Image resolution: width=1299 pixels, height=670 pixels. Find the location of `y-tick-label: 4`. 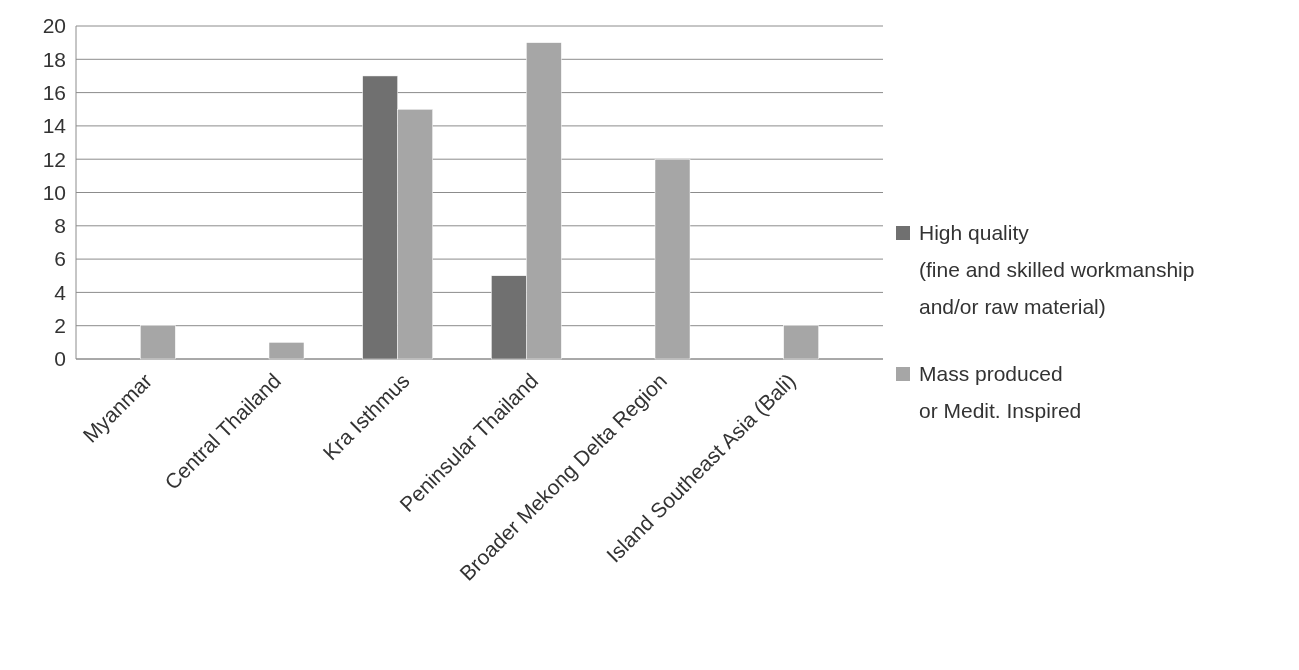

y-tick-label: 4 is located at coordinates (60, 292).